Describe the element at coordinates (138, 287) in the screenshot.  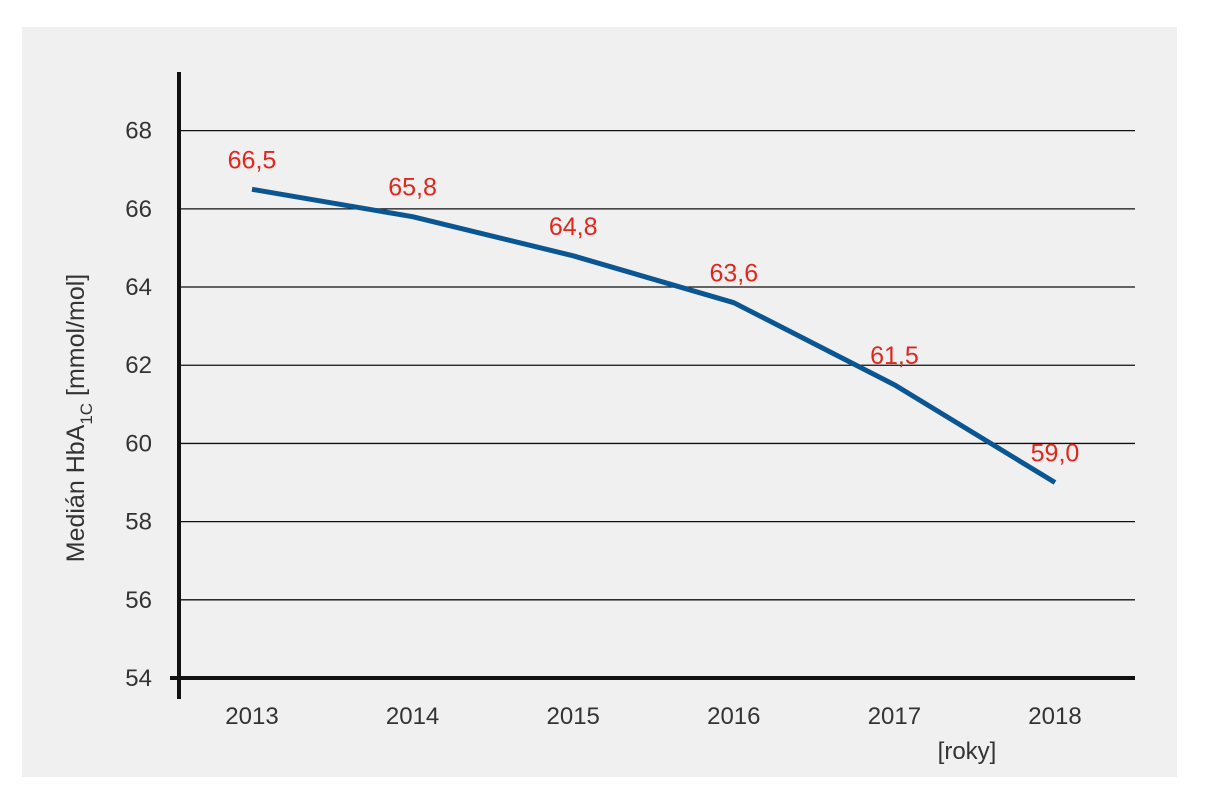
I see `y-tick-label: 64` at that location.